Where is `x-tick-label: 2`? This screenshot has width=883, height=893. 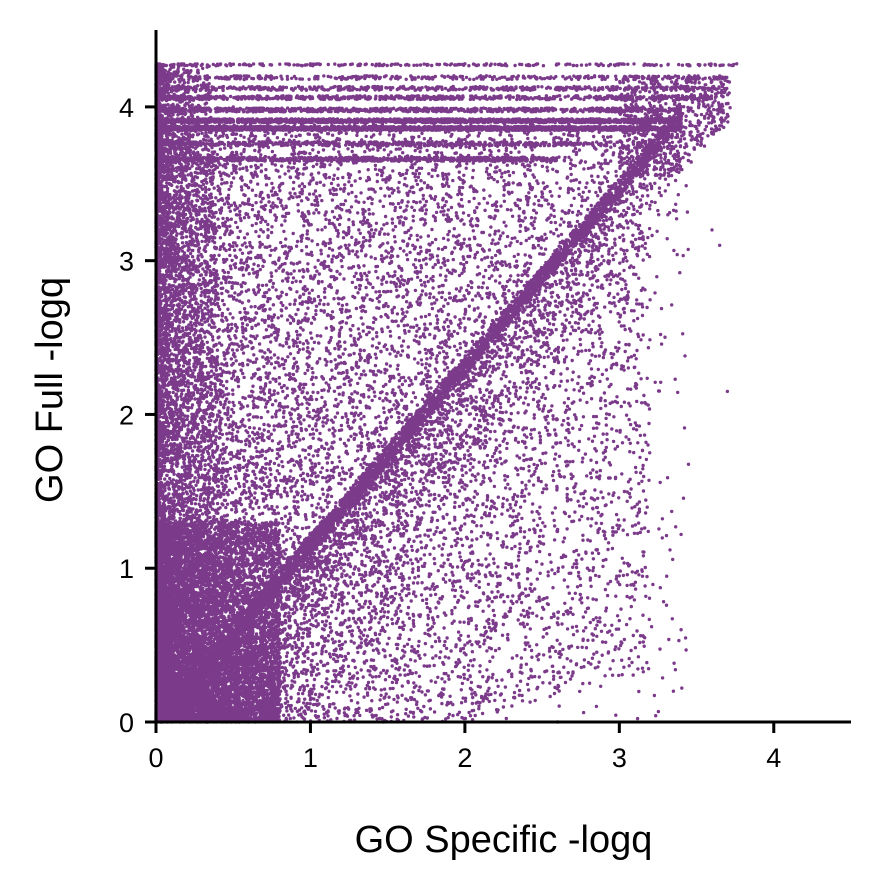
x-tick-label: 2 is located at coordinates (464, 758).